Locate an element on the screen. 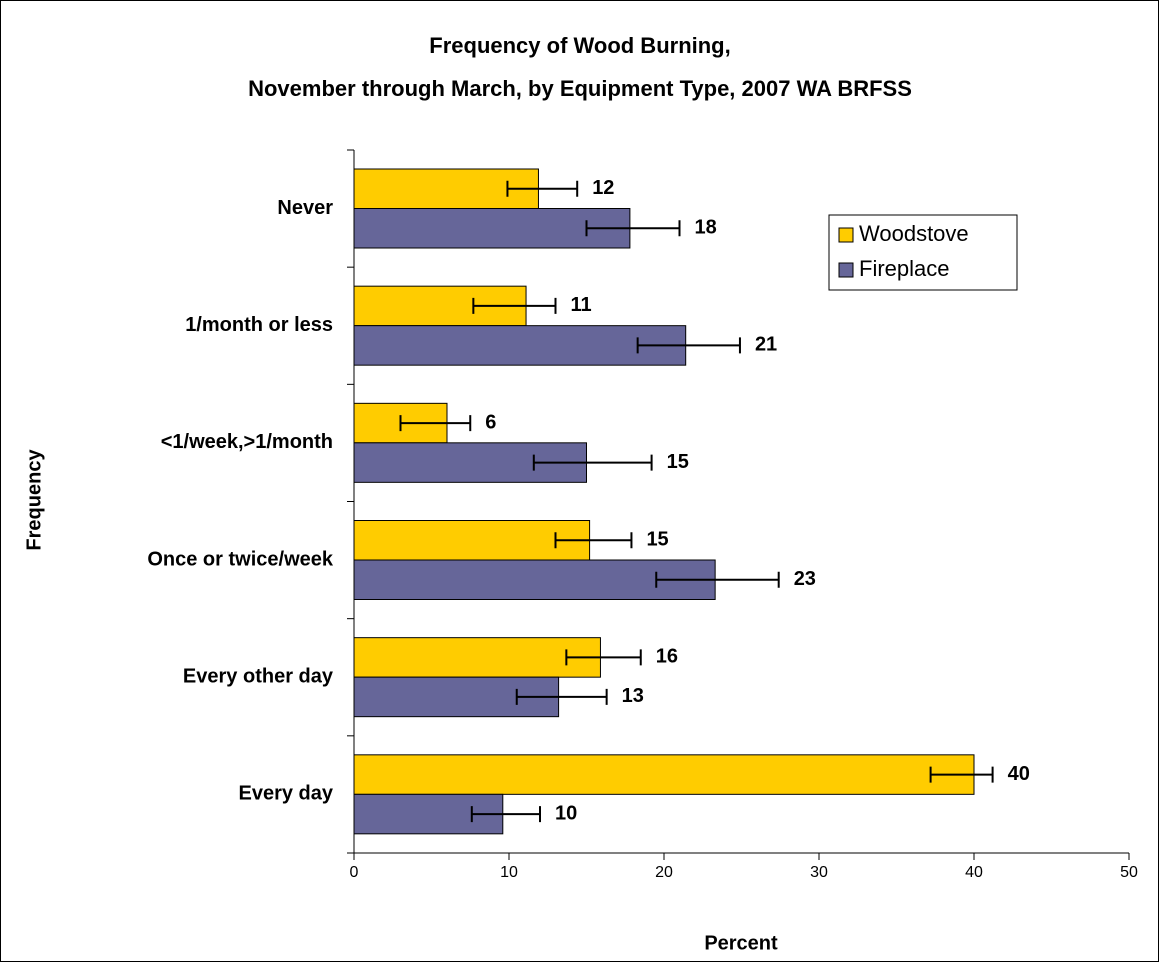 Image resolution: width=1159 pixels, height=962 pixels. chart-title: Frequency of Wood Burning, is located at coordinates (579, 45).